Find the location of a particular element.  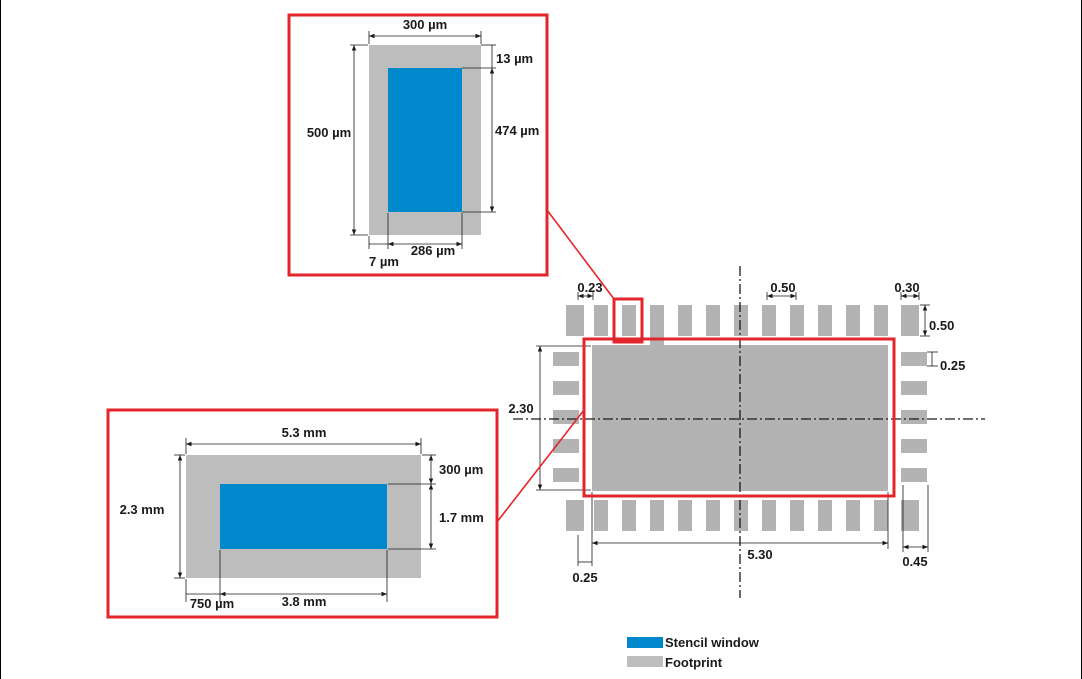

top-detail-callout-box is located at coordinates (418, 145).